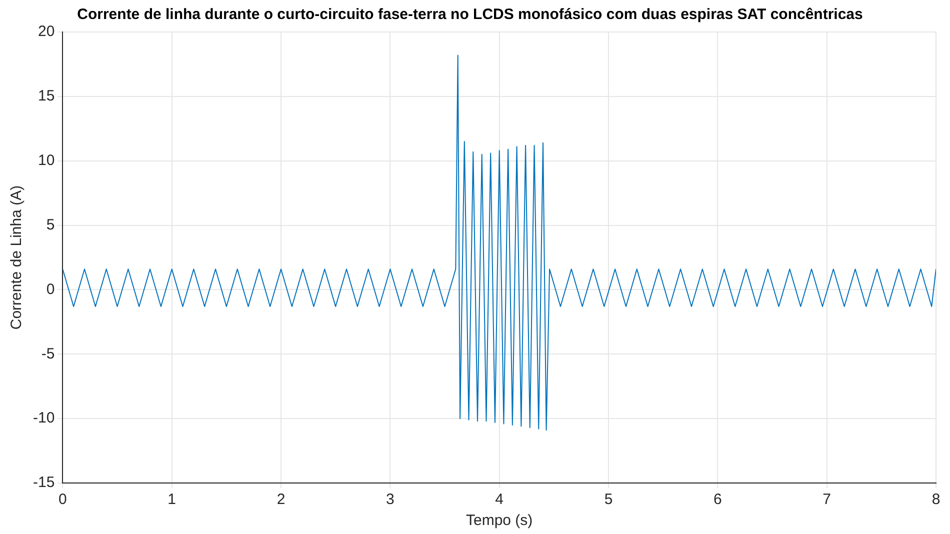 This screenshot has width=950, height=534. I want to click on y-tick-label: -10, so click(43, 418).